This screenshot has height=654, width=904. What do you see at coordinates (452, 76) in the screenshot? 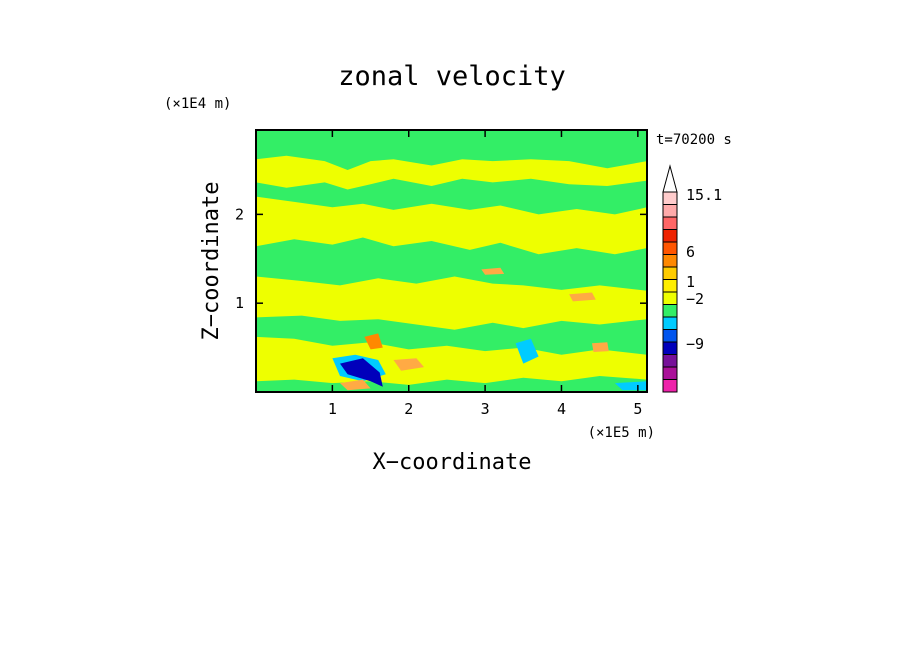
I see `chart-title: zonal velocity` at bounding box center [452, 76].